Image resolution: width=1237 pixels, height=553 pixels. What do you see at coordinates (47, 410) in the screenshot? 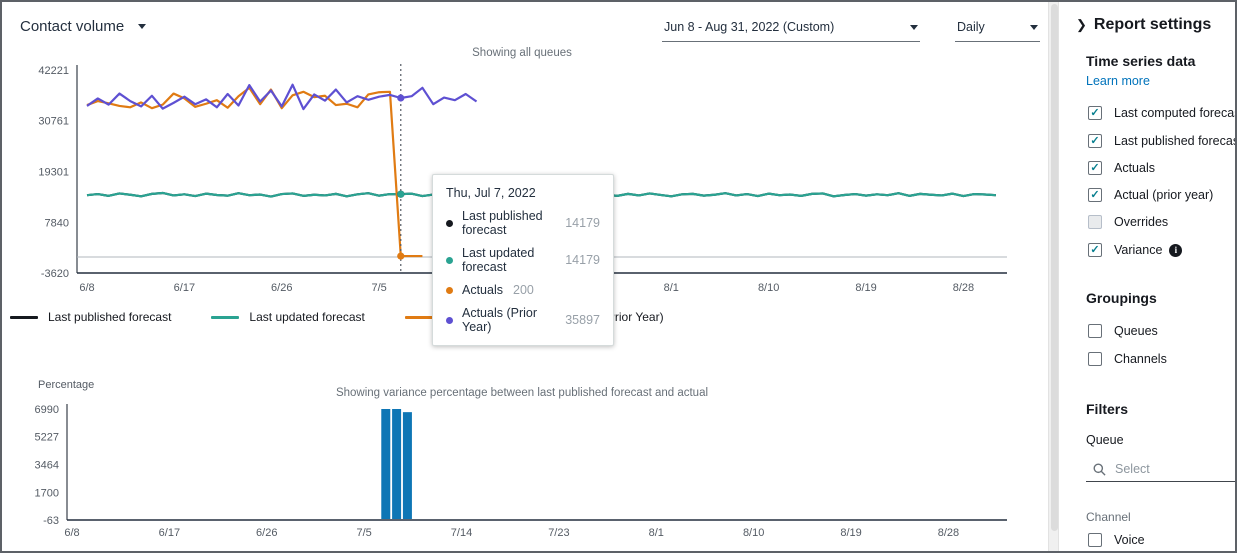
I see `svg-text: 6990` at bounding box center [47, 410].